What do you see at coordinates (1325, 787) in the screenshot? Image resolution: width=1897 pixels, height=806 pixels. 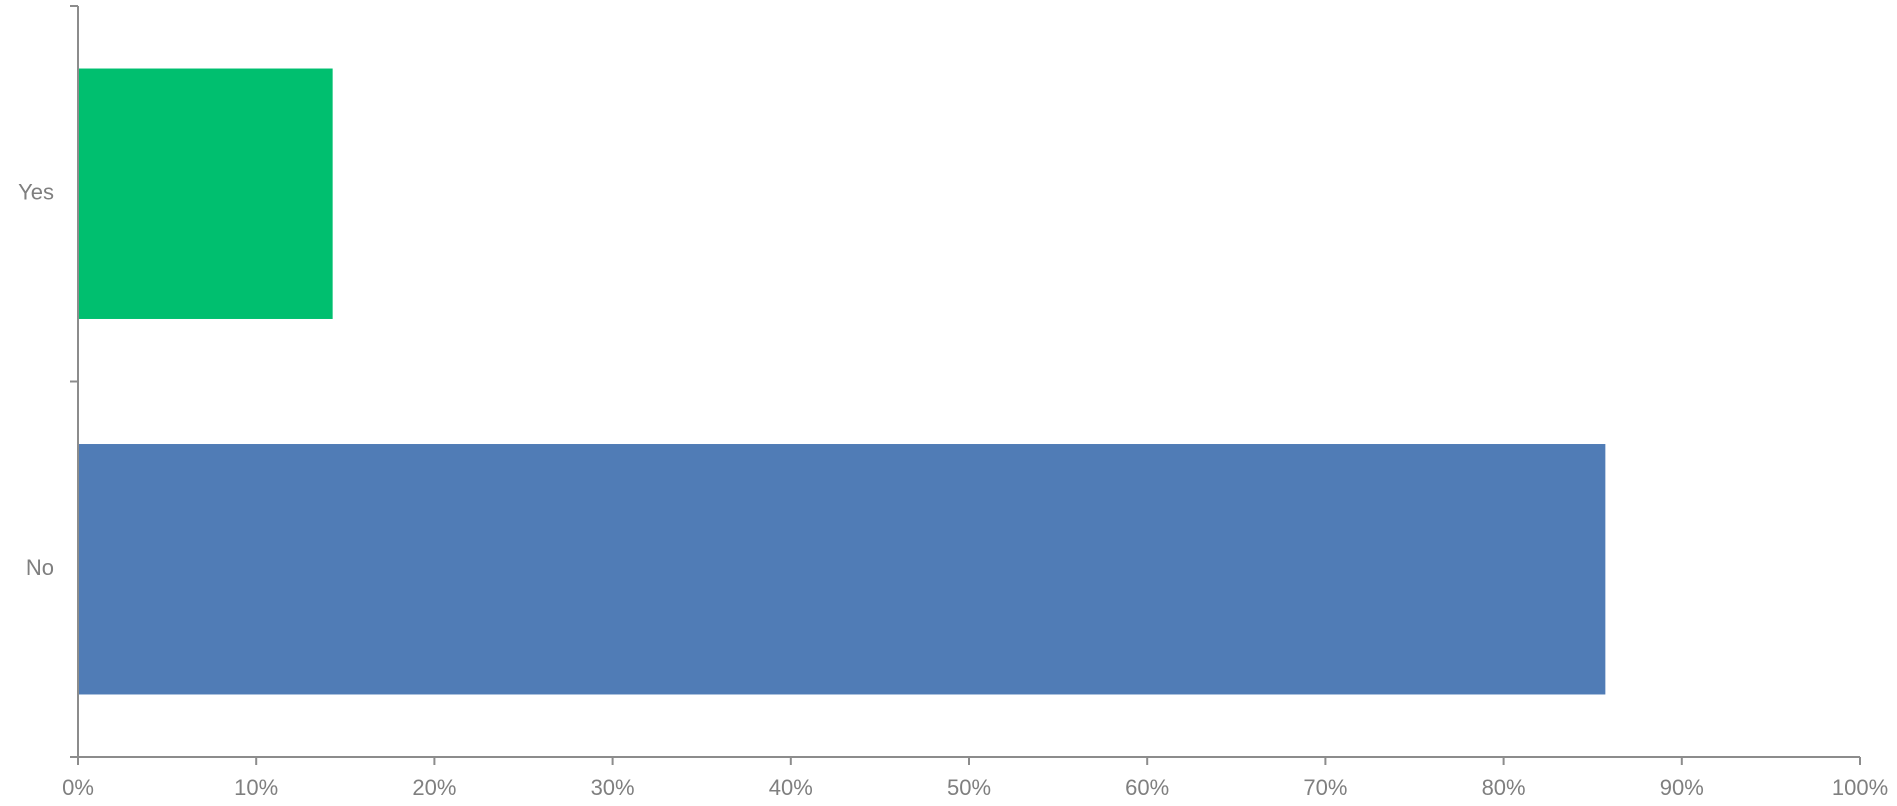 I see `x-tick-label: 70%` at bounding box center [1325, 787].